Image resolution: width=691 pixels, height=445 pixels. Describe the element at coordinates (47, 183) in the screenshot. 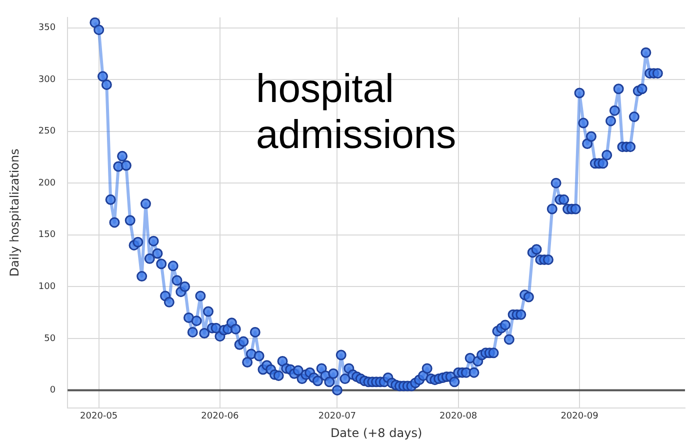

I see `y-tick-label: 200` at that location.